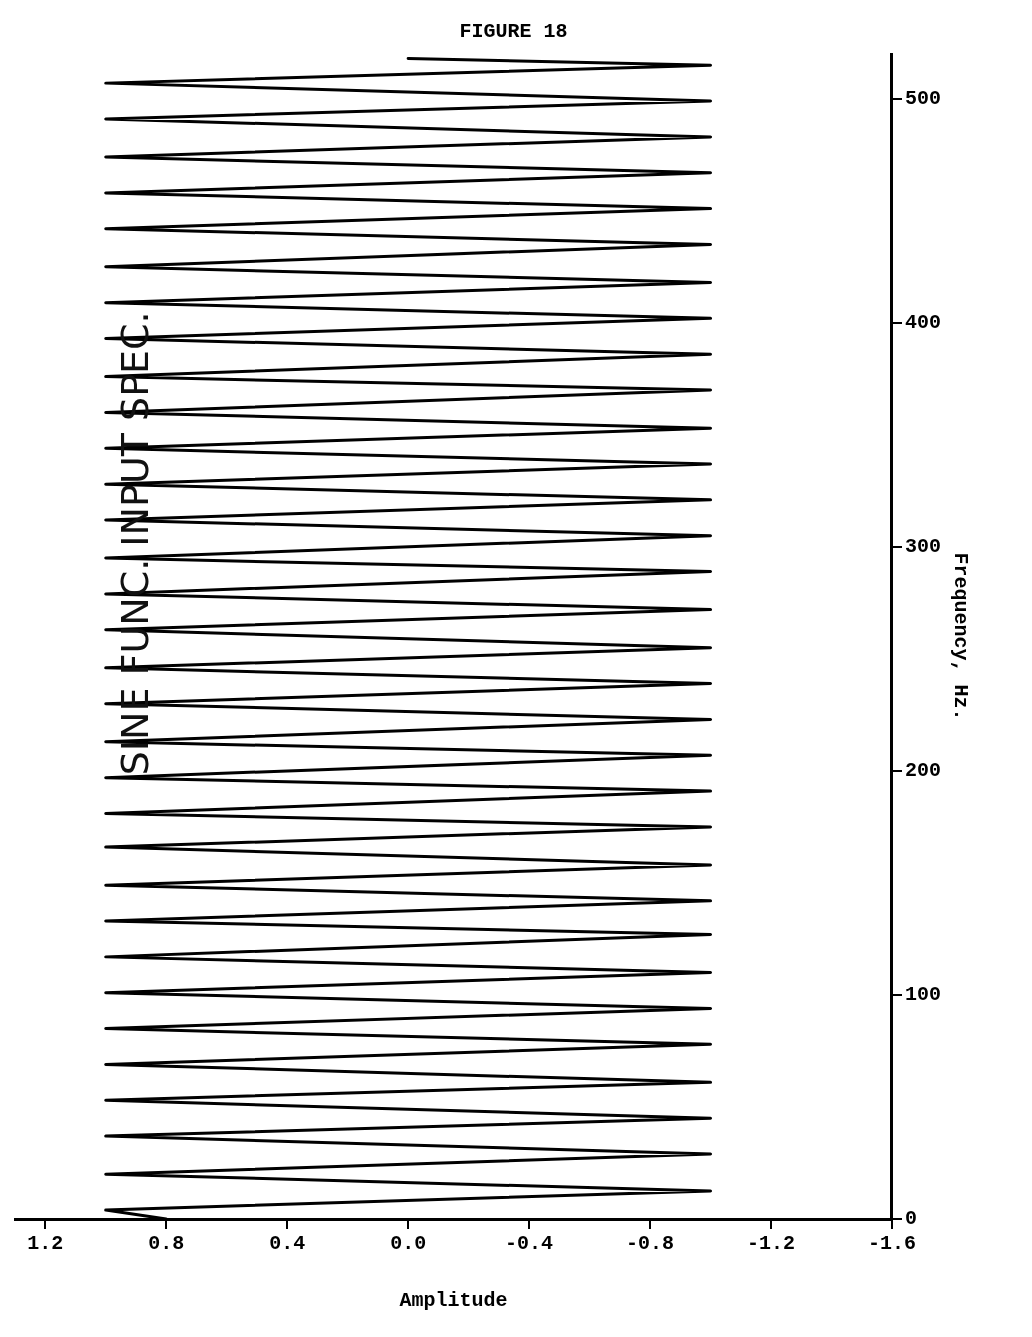 This screenshot has height=1337, width=1032. Describe the element at coordinates (923, 994) in the screenshot. I see `y-tick-label: 100` at that location.